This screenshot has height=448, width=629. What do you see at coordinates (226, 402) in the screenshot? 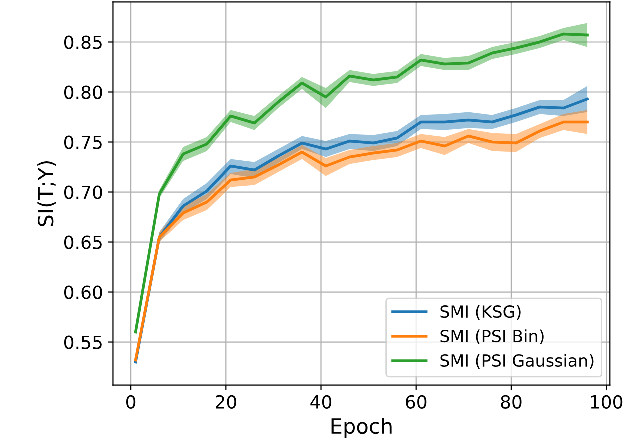
I see `x-tick-label: 20` at bounding box center [226, 402].